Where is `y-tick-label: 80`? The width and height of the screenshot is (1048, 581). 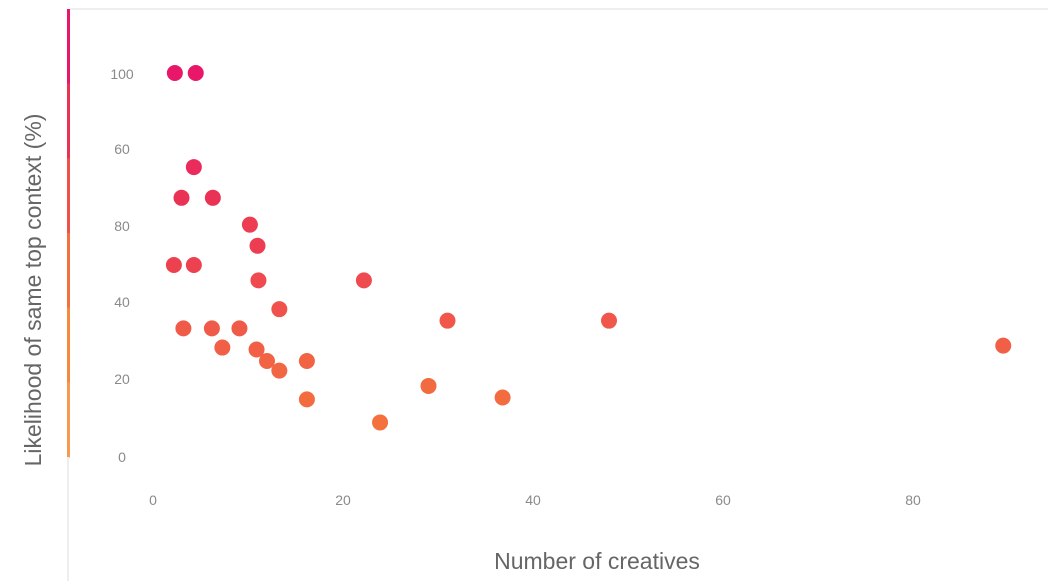 y-tick-label: 80 is located at coordinates (122, 226).